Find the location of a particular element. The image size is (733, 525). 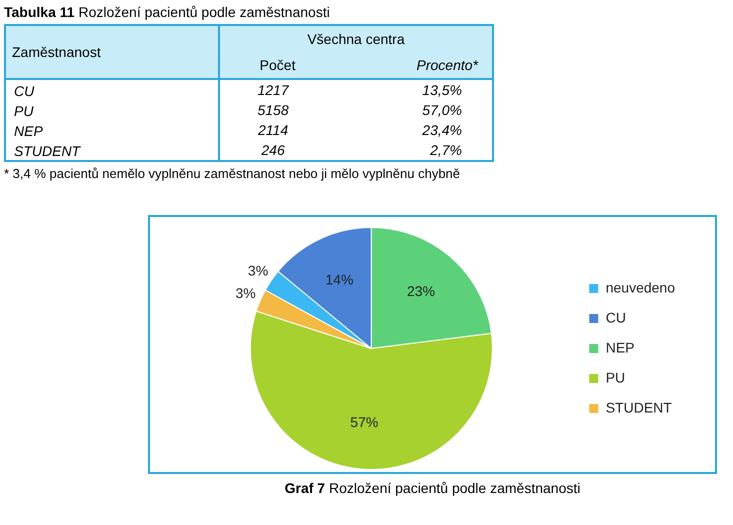

text: Tabulka 11 Rozložení pacientů podle zaměstnanosti is located at coordinates (167, 12).